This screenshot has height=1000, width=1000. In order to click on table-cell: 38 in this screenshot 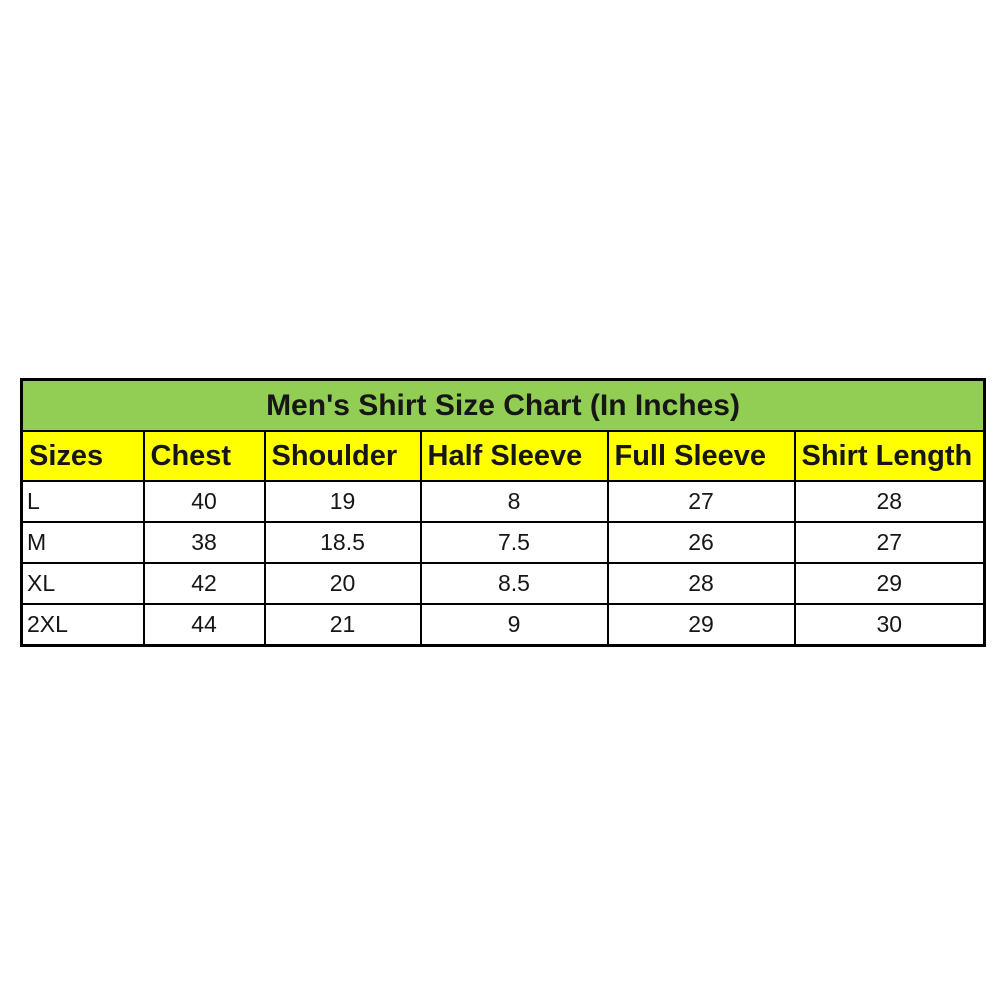, I will do `click(204, 542)`.